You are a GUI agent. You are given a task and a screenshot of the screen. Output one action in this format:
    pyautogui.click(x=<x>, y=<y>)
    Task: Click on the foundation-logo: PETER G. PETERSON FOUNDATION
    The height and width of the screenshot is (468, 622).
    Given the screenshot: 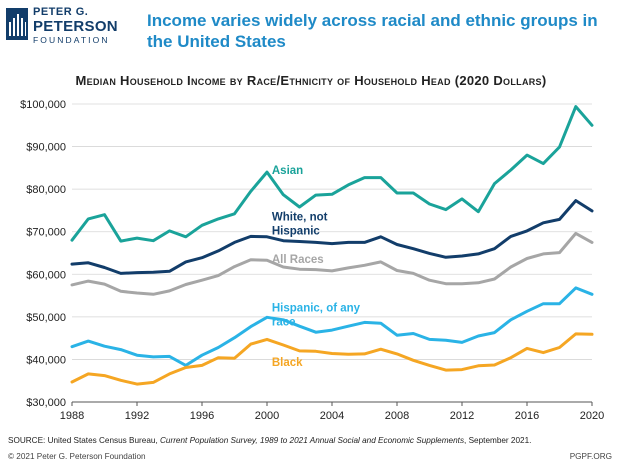 What is the action you would take?
    pyautogui.click(x=75, y=26)
    